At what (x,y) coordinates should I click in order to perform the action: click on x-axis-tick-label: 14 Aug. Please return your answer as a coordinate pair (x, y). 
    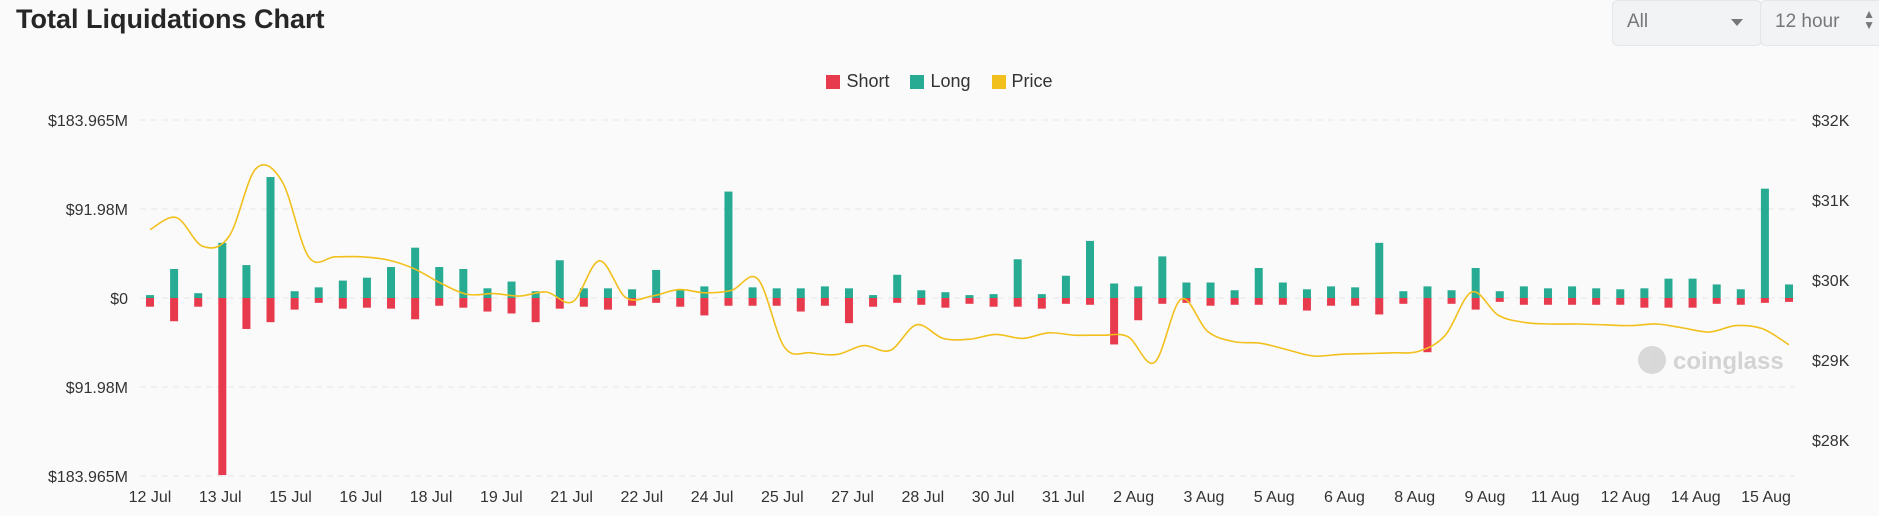
    Looking at the image, I should click on (1696, 497).